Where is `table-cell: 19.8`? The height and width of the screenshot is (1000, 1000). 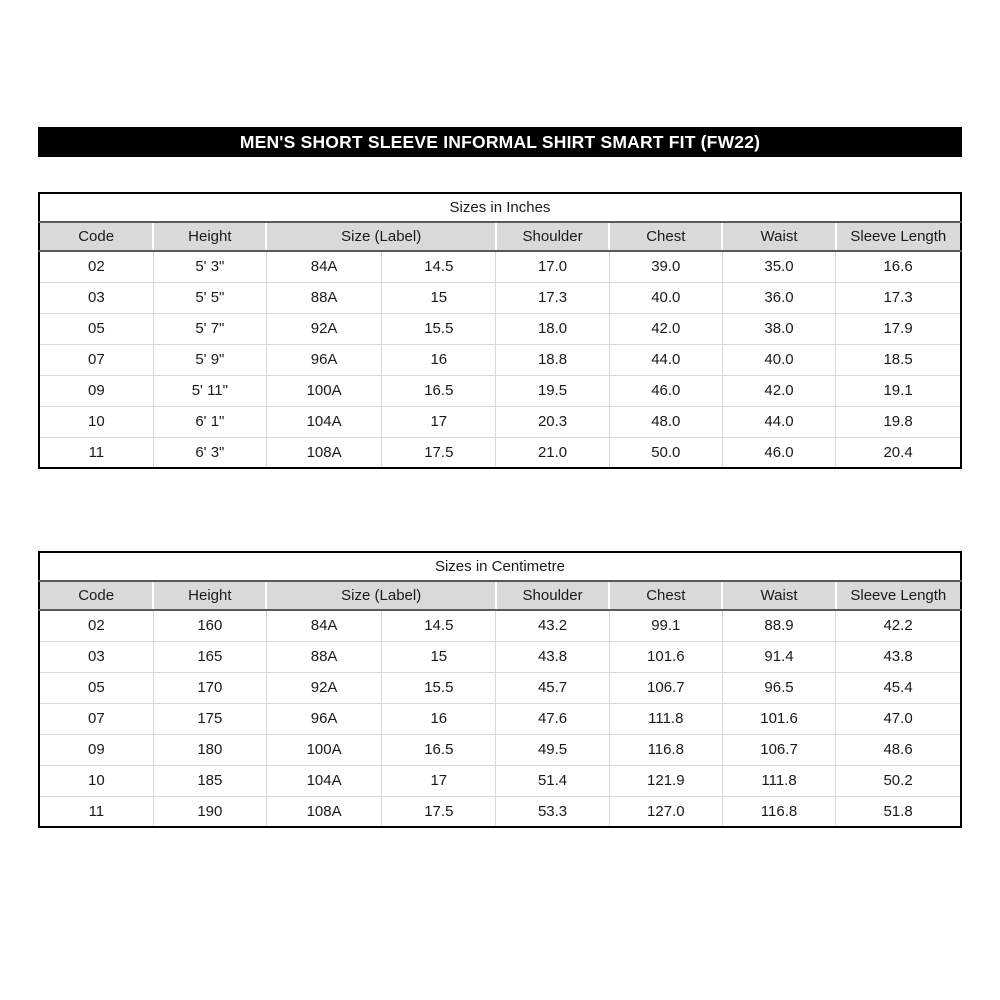 table-cell: 19.8 is located at coordinates (898, 422).